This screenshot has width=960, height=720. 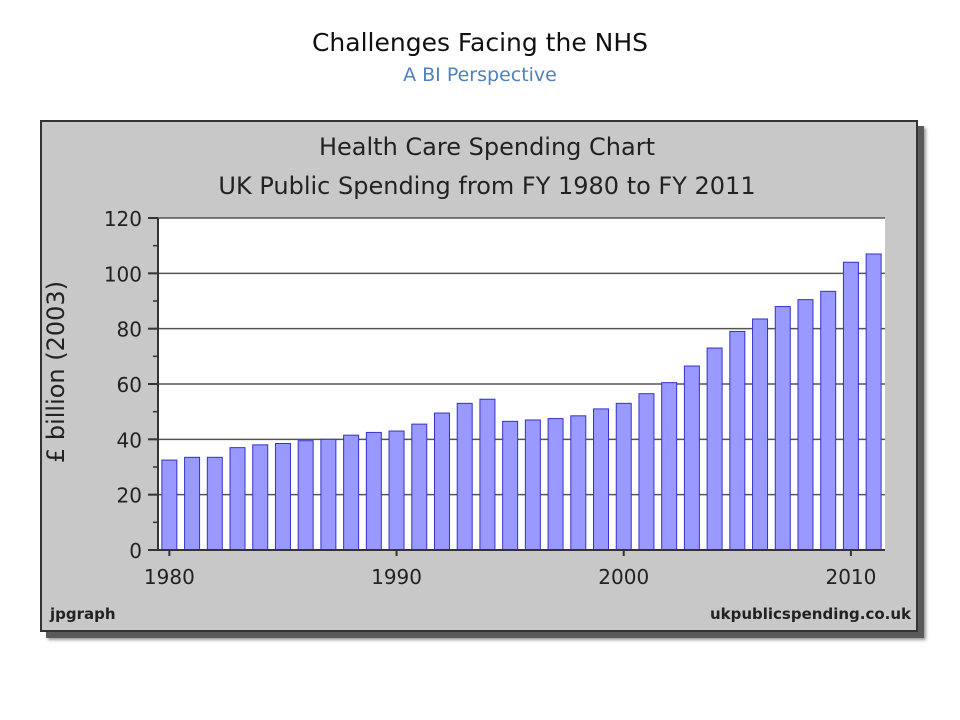 I want to click on y-axis-label: £ billion (2003), so click(x=56, y=372).